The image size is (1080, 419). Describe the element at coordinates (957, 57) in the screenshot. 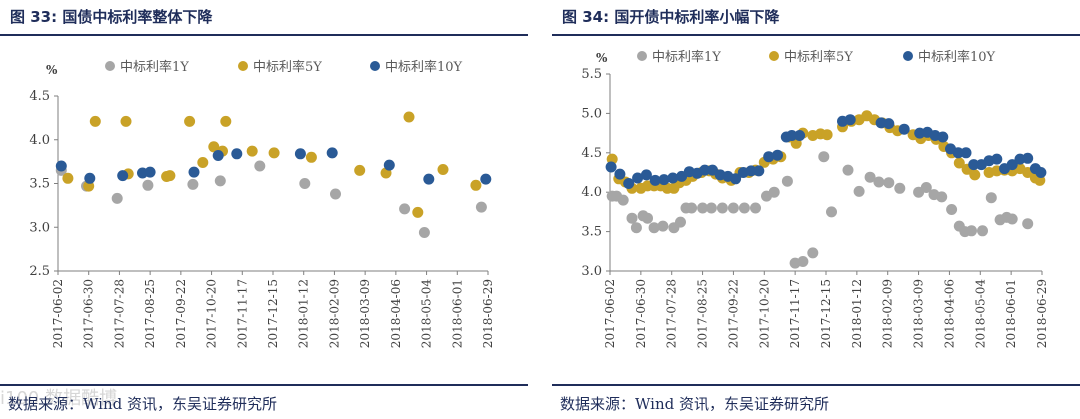

I see `legend-label: 中标利率10Y` at that location.